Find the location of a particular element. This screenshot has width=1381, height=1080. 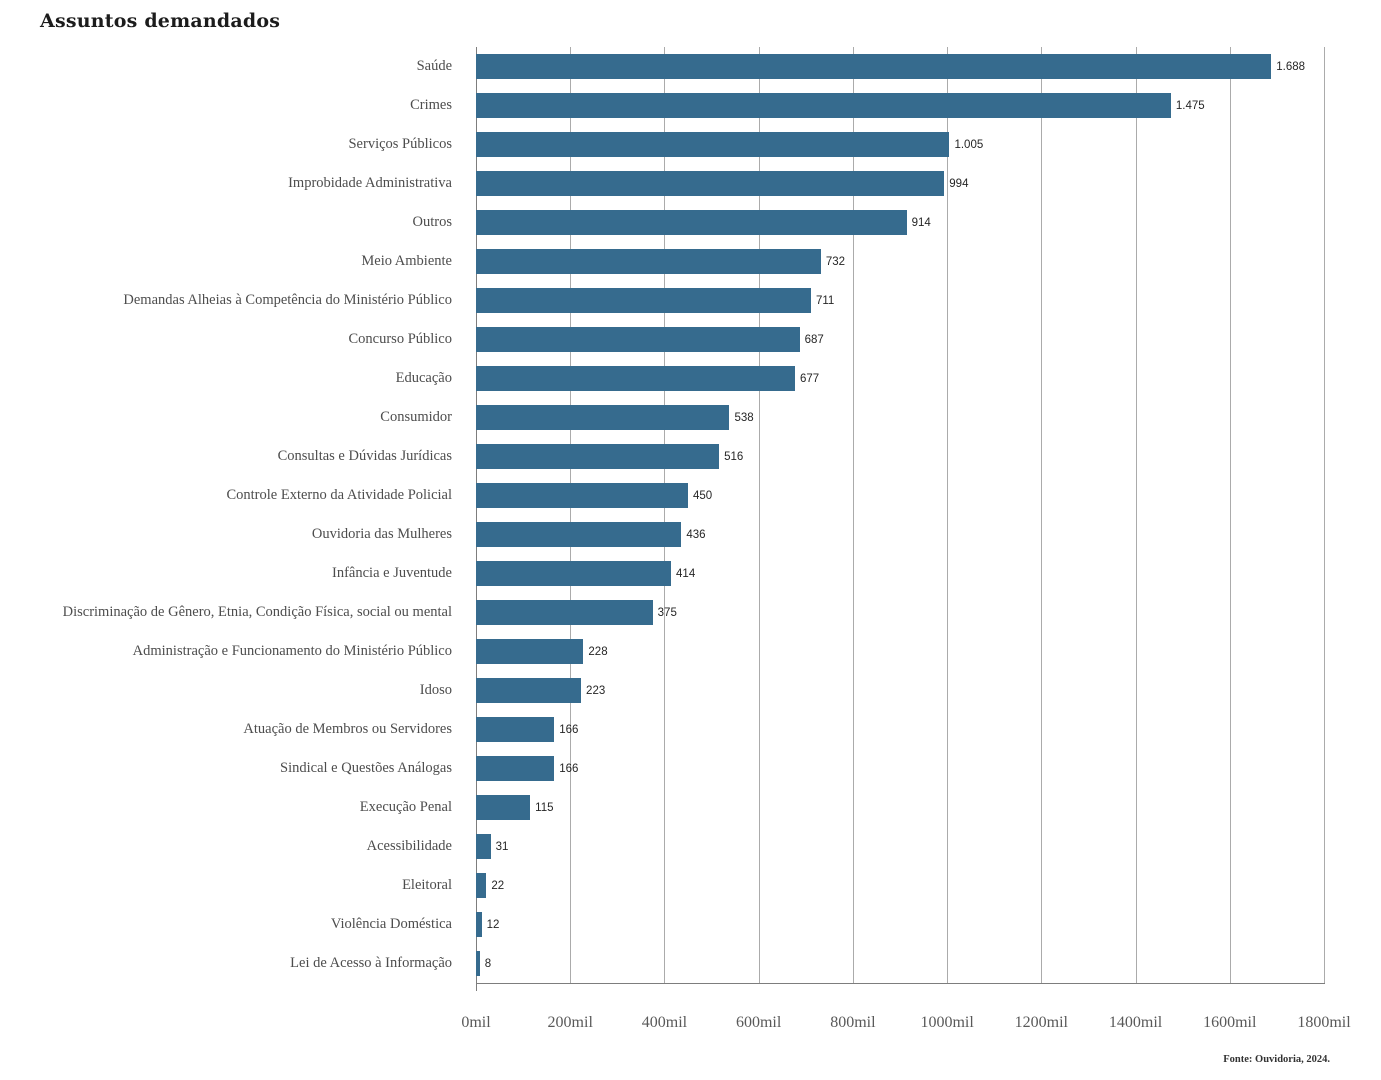

category-label: Atuação de Membros ou Servidores is located at coordinates (347, 729).